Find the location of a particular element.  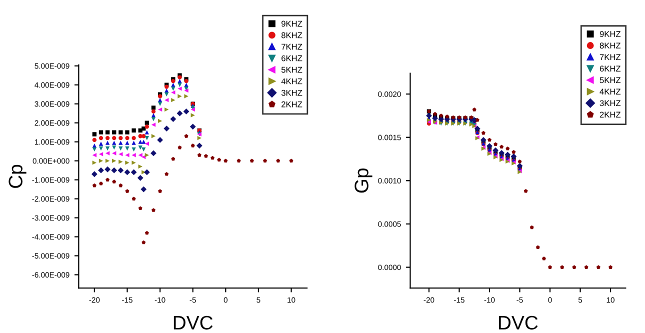

y-axis-title: Cp is located at coordinates (17, 176).